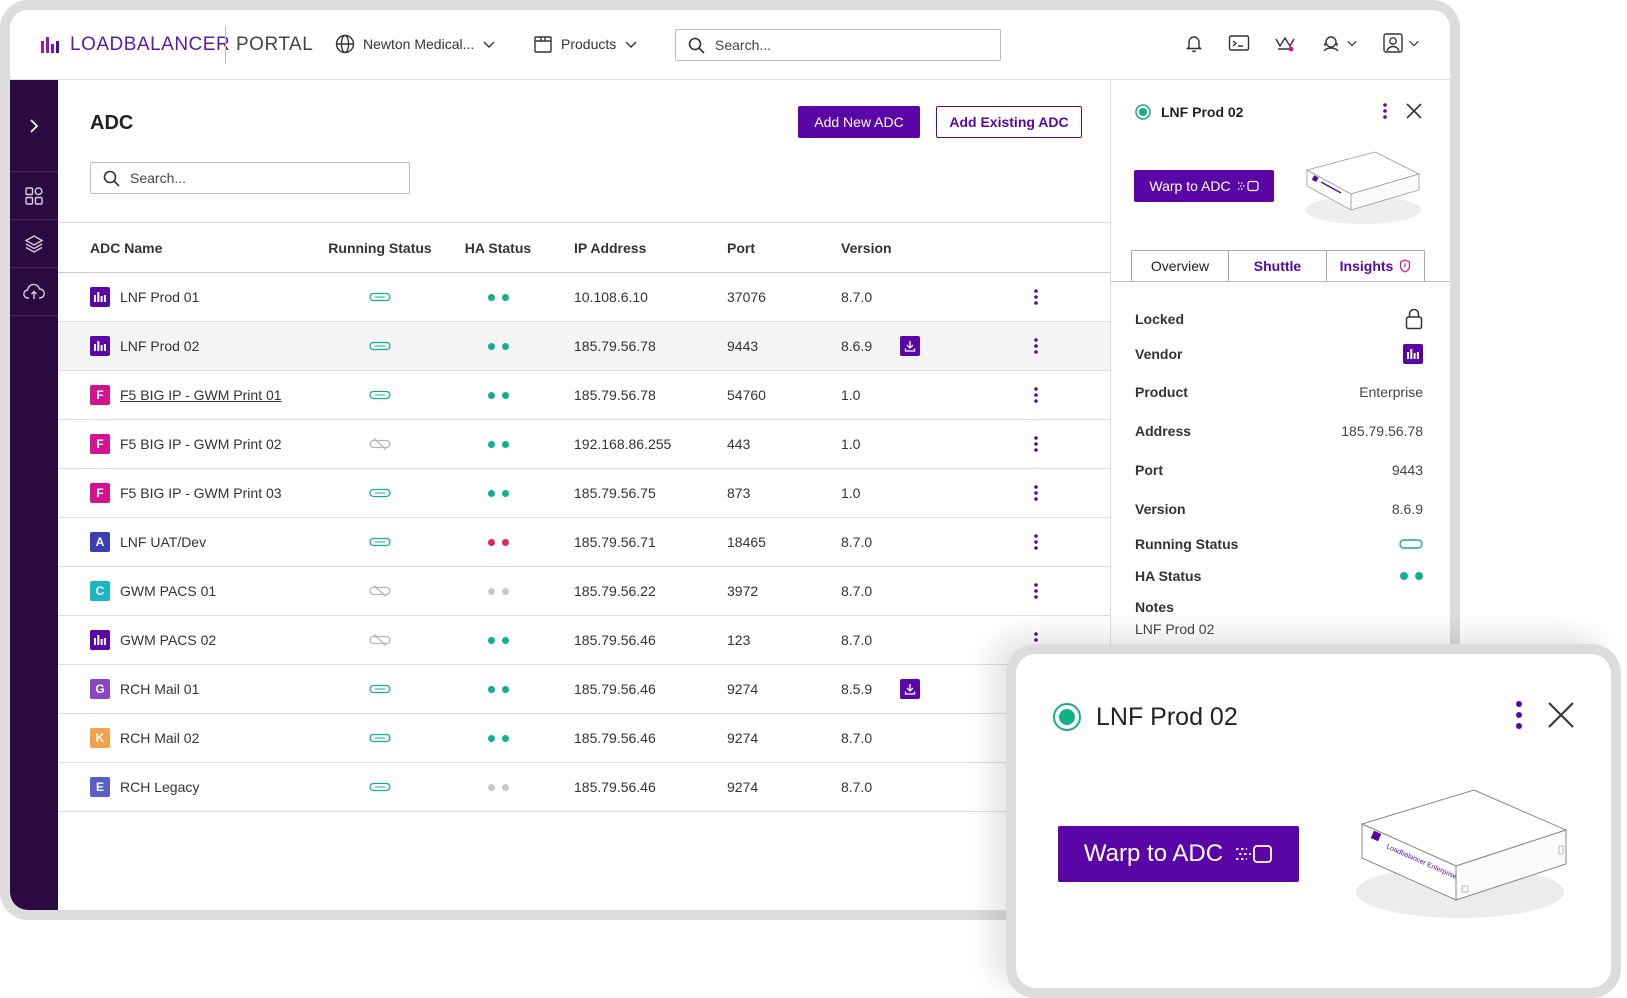 The image size is (1627, 998). Describe the element at coordinates (201, 395) in the screenshot. I see `adc-name: F5 BIG IP - GWM Print 01` at that location.